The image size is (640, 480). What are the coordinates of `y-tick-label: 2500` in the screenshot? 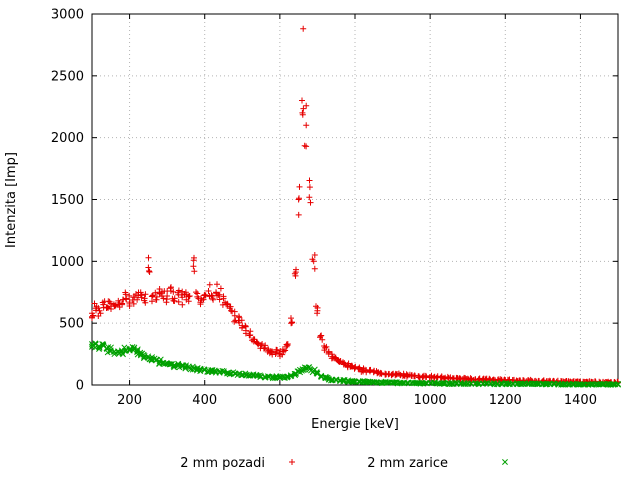 It's located at (67, 76).